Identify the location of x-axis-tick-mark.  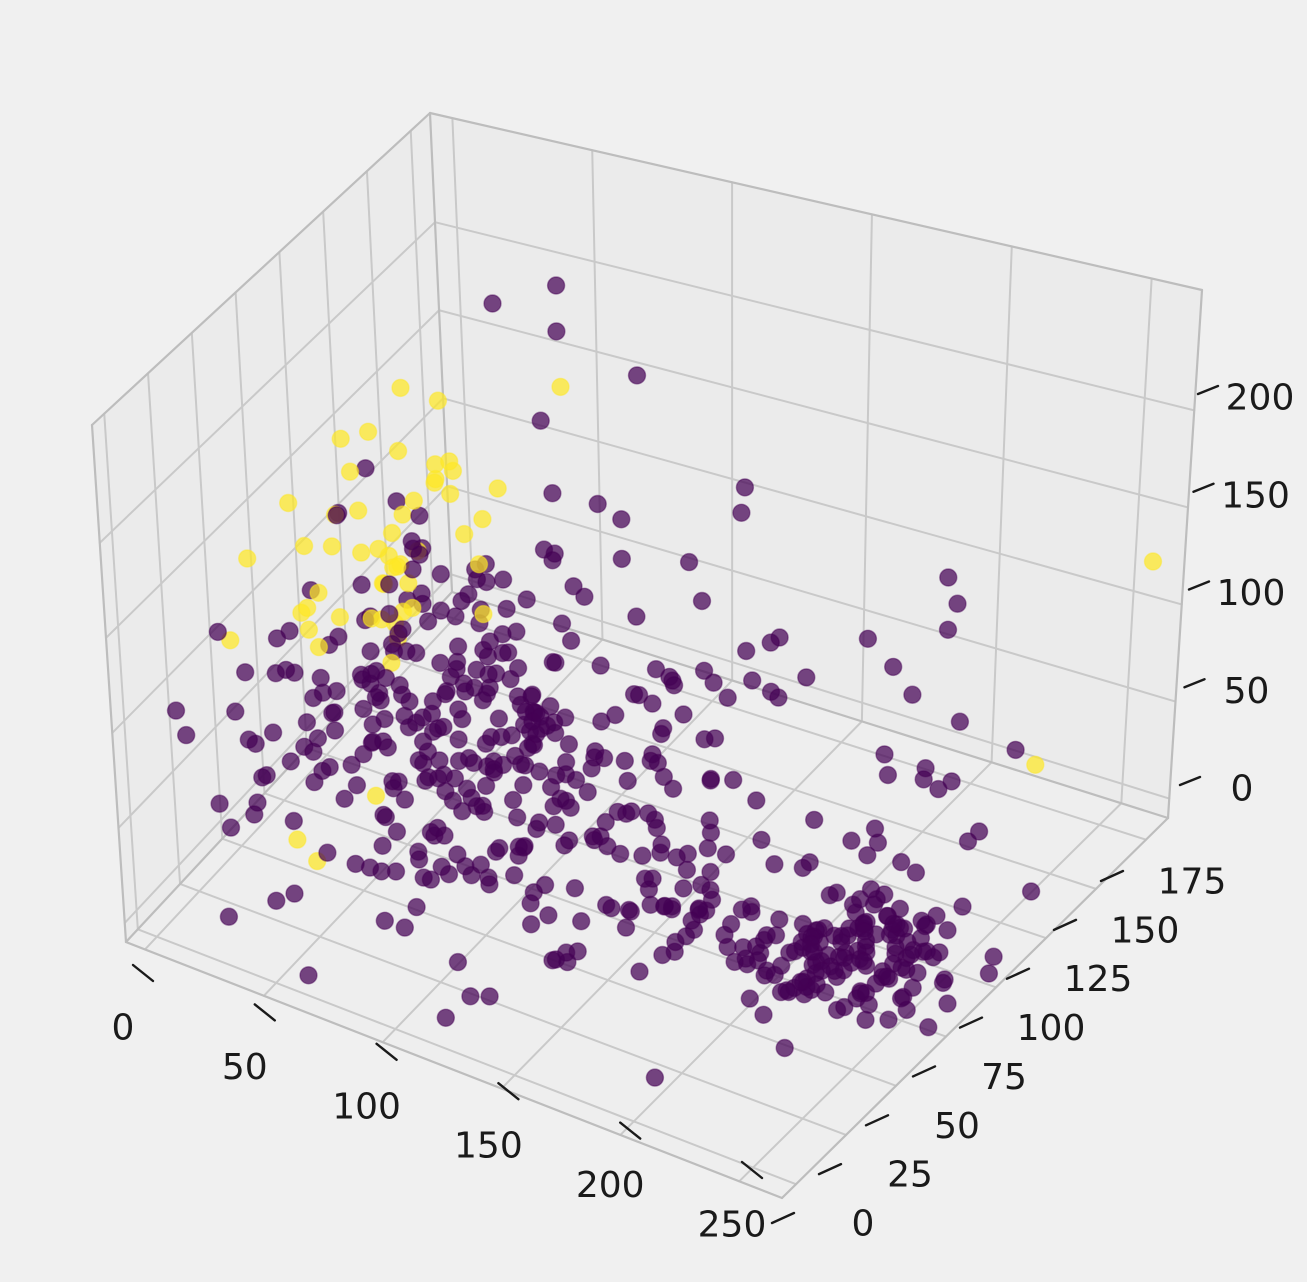
(630, 1130).